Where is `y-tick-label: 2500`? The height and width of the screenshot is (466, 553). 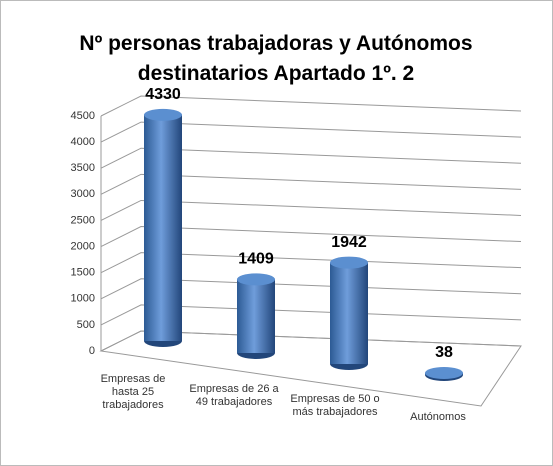 y-tick-label: 2500 is located at coordinates (83, 220).